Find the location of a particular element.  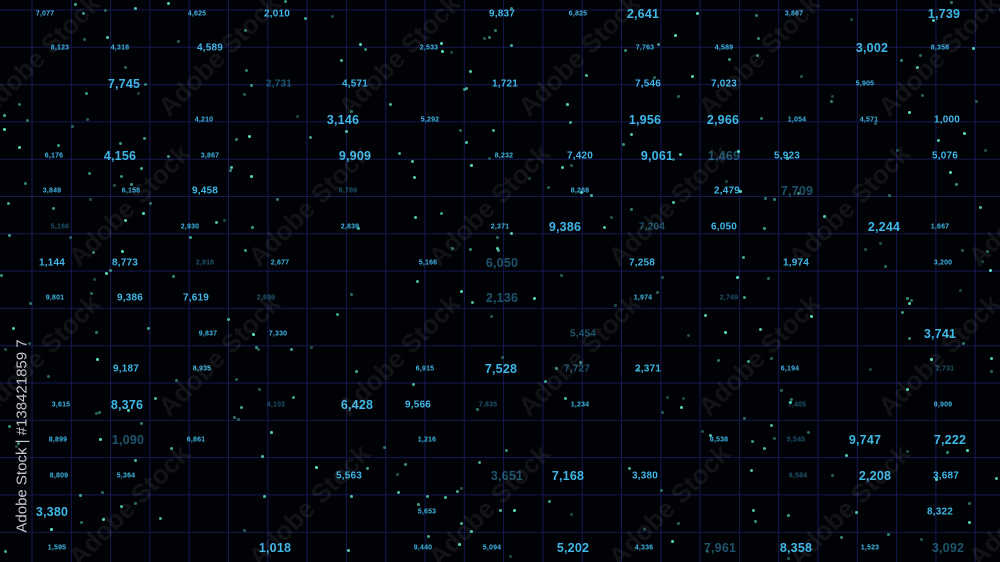

number-label: 6,428 is located at coordinates (357, 405).